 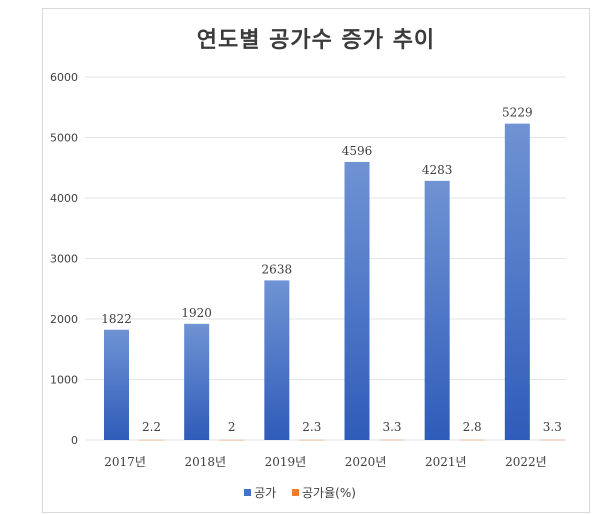 What do you see at coordinates (526, 462) in the screenshot?
I see `x-tick-label: 2022년` at bounding box center [526, 462].